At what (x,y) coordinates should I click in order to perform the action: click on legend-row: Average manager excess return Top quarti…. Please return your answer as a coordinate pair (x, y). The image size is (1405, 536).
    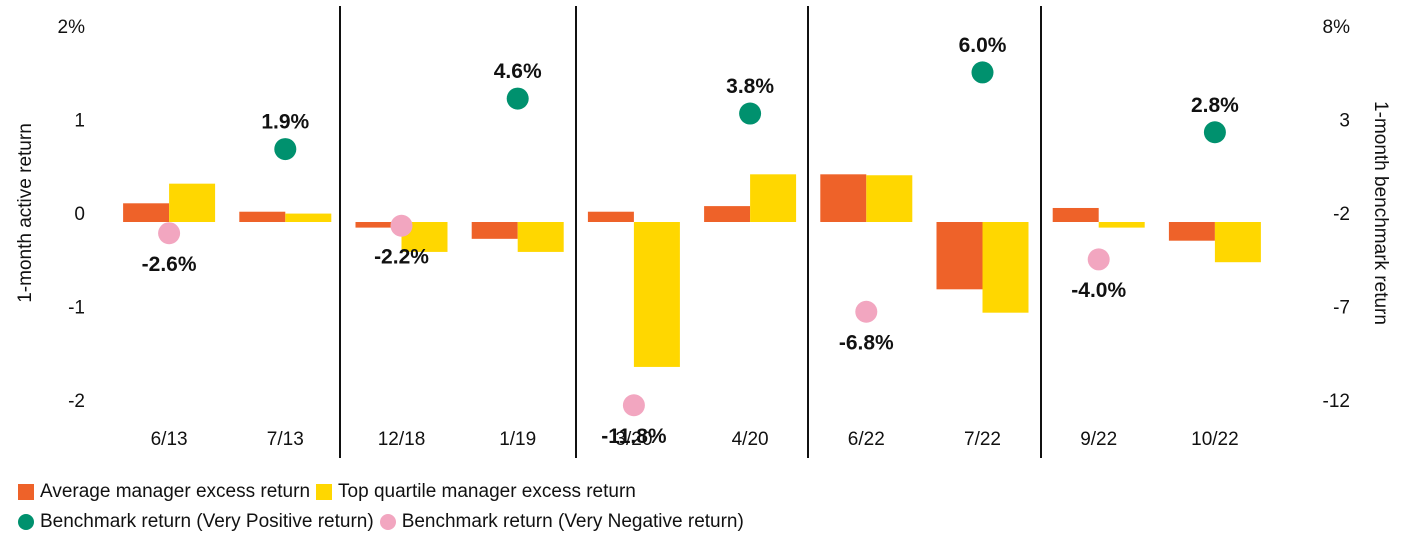
    Looking at the image, I should click on (330, 492).